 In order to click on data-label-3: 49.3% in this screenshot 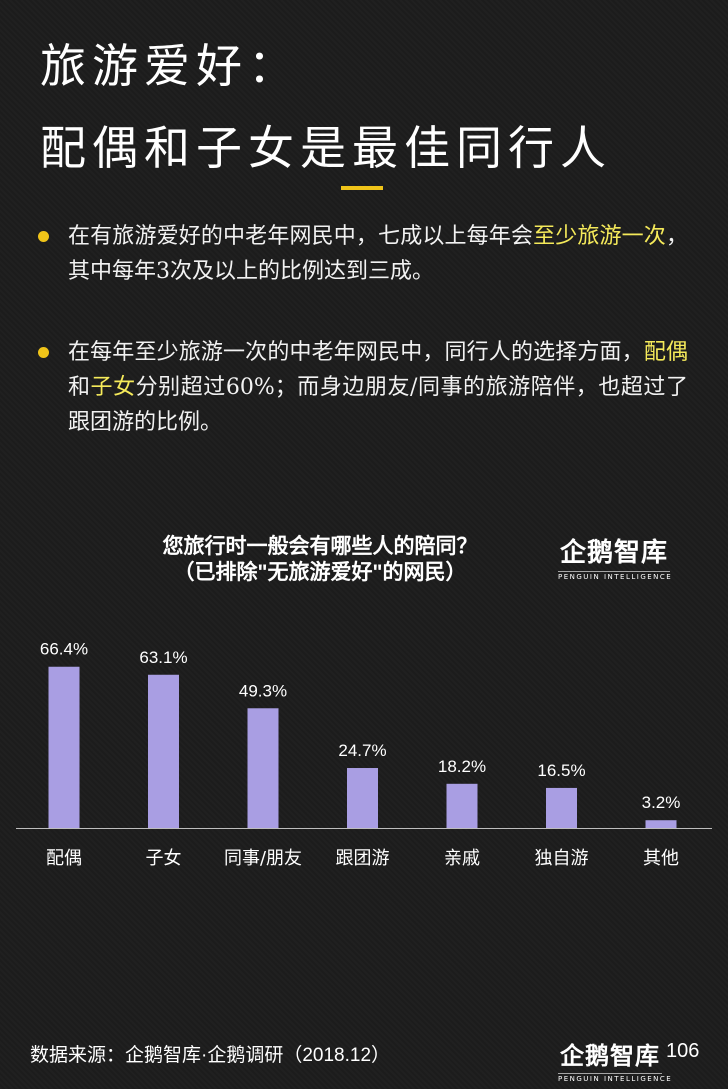, I will do `click(263, 690)`.